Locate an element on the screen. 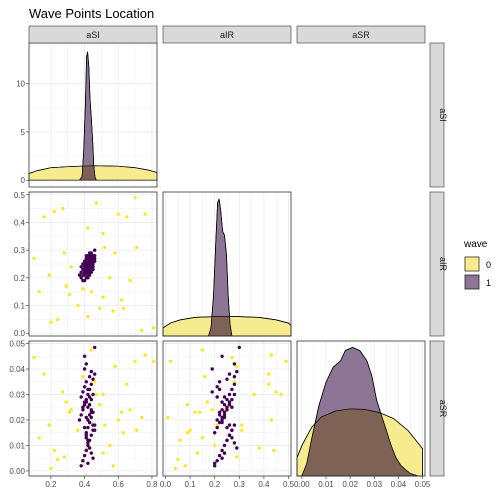 The image size is (504, 504). xtick-label-aSR-3: 0.03 is located at coordinates (374, 484).